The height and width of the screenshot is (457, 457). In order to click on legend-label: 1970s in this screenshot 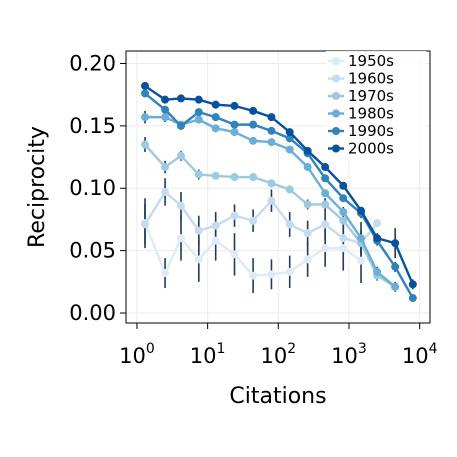, I will do `click(371, 96)`.